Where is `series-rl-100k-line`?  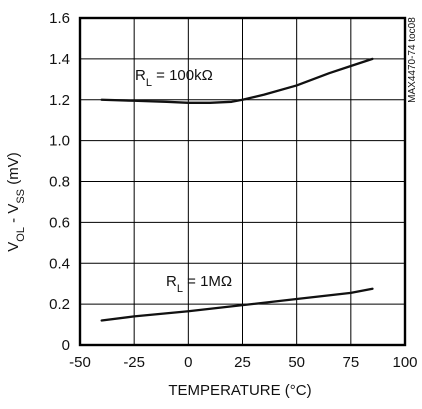 series-rl-100k-line is located at coordinates (237, 80).